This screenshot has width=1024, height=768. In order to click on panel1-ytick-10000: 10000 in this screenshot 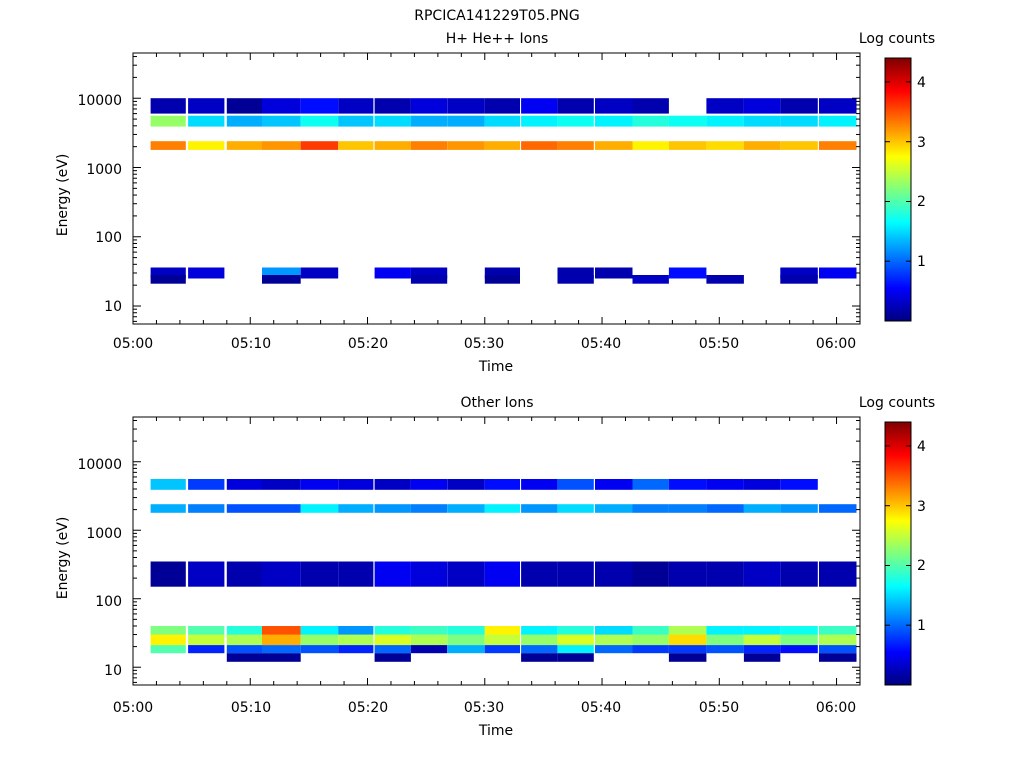, I will do `click(99, 101)`.